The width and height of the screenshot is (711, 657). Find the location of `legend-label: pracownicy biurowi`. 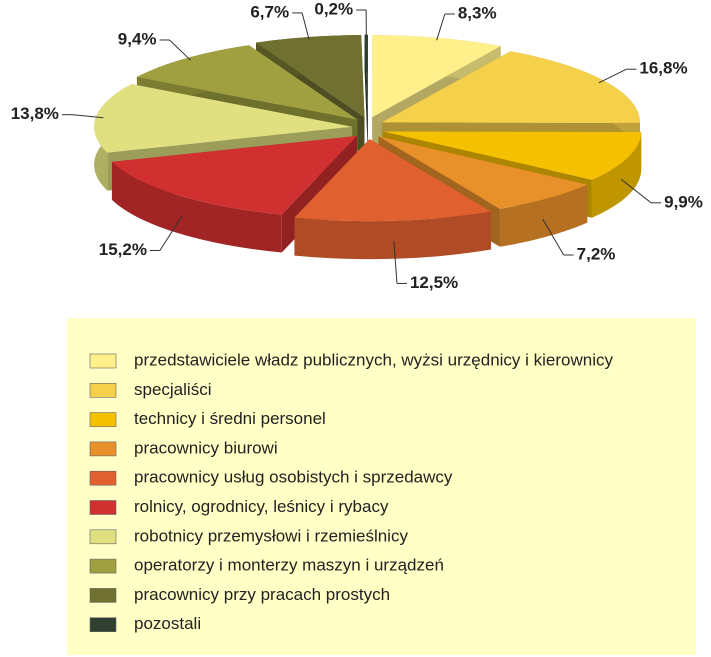

legend-label: pracownicy biurowi is located at coordinates (206, 447).